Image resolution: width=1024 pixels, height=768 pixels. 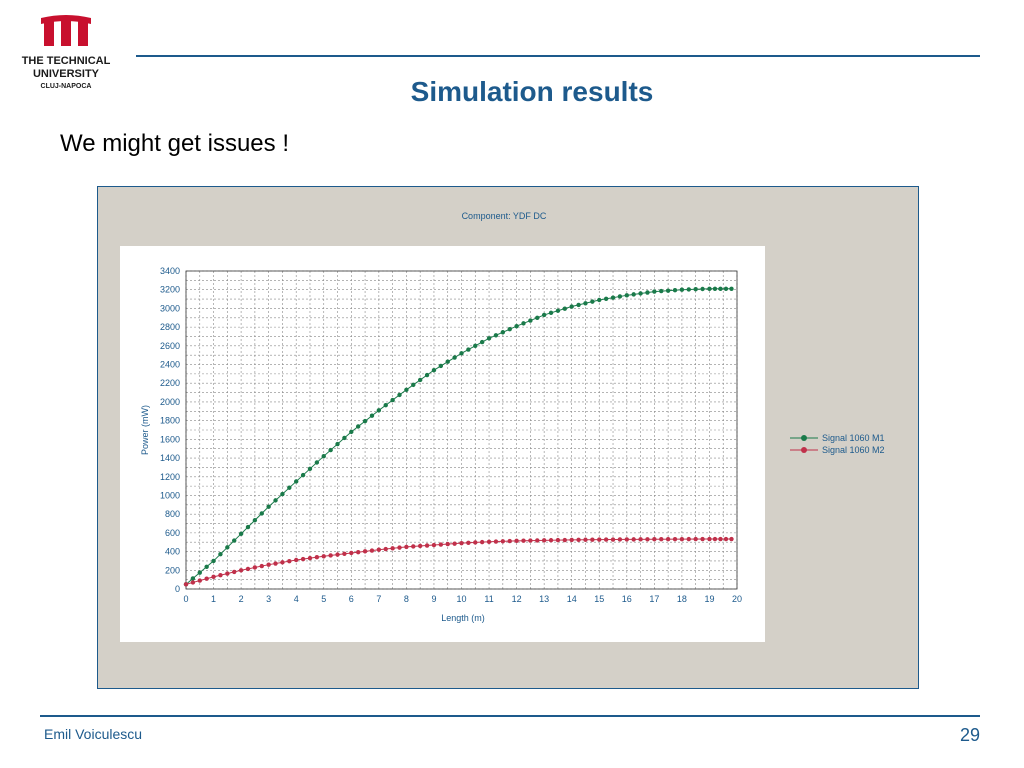 I want to click on x-tick-label: 9, so click(x=433, y=599).